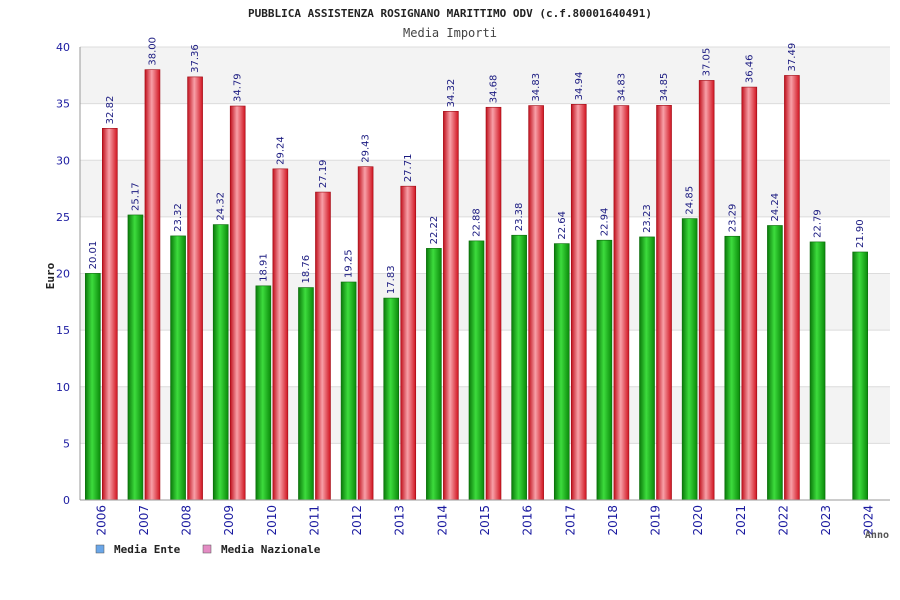 The width and height of the screenshot is (900, 600). What do you see at coordinates (451, 306) in the screenshot?
I see `bar-nazionale-2014` at bounding box center [451, 306].